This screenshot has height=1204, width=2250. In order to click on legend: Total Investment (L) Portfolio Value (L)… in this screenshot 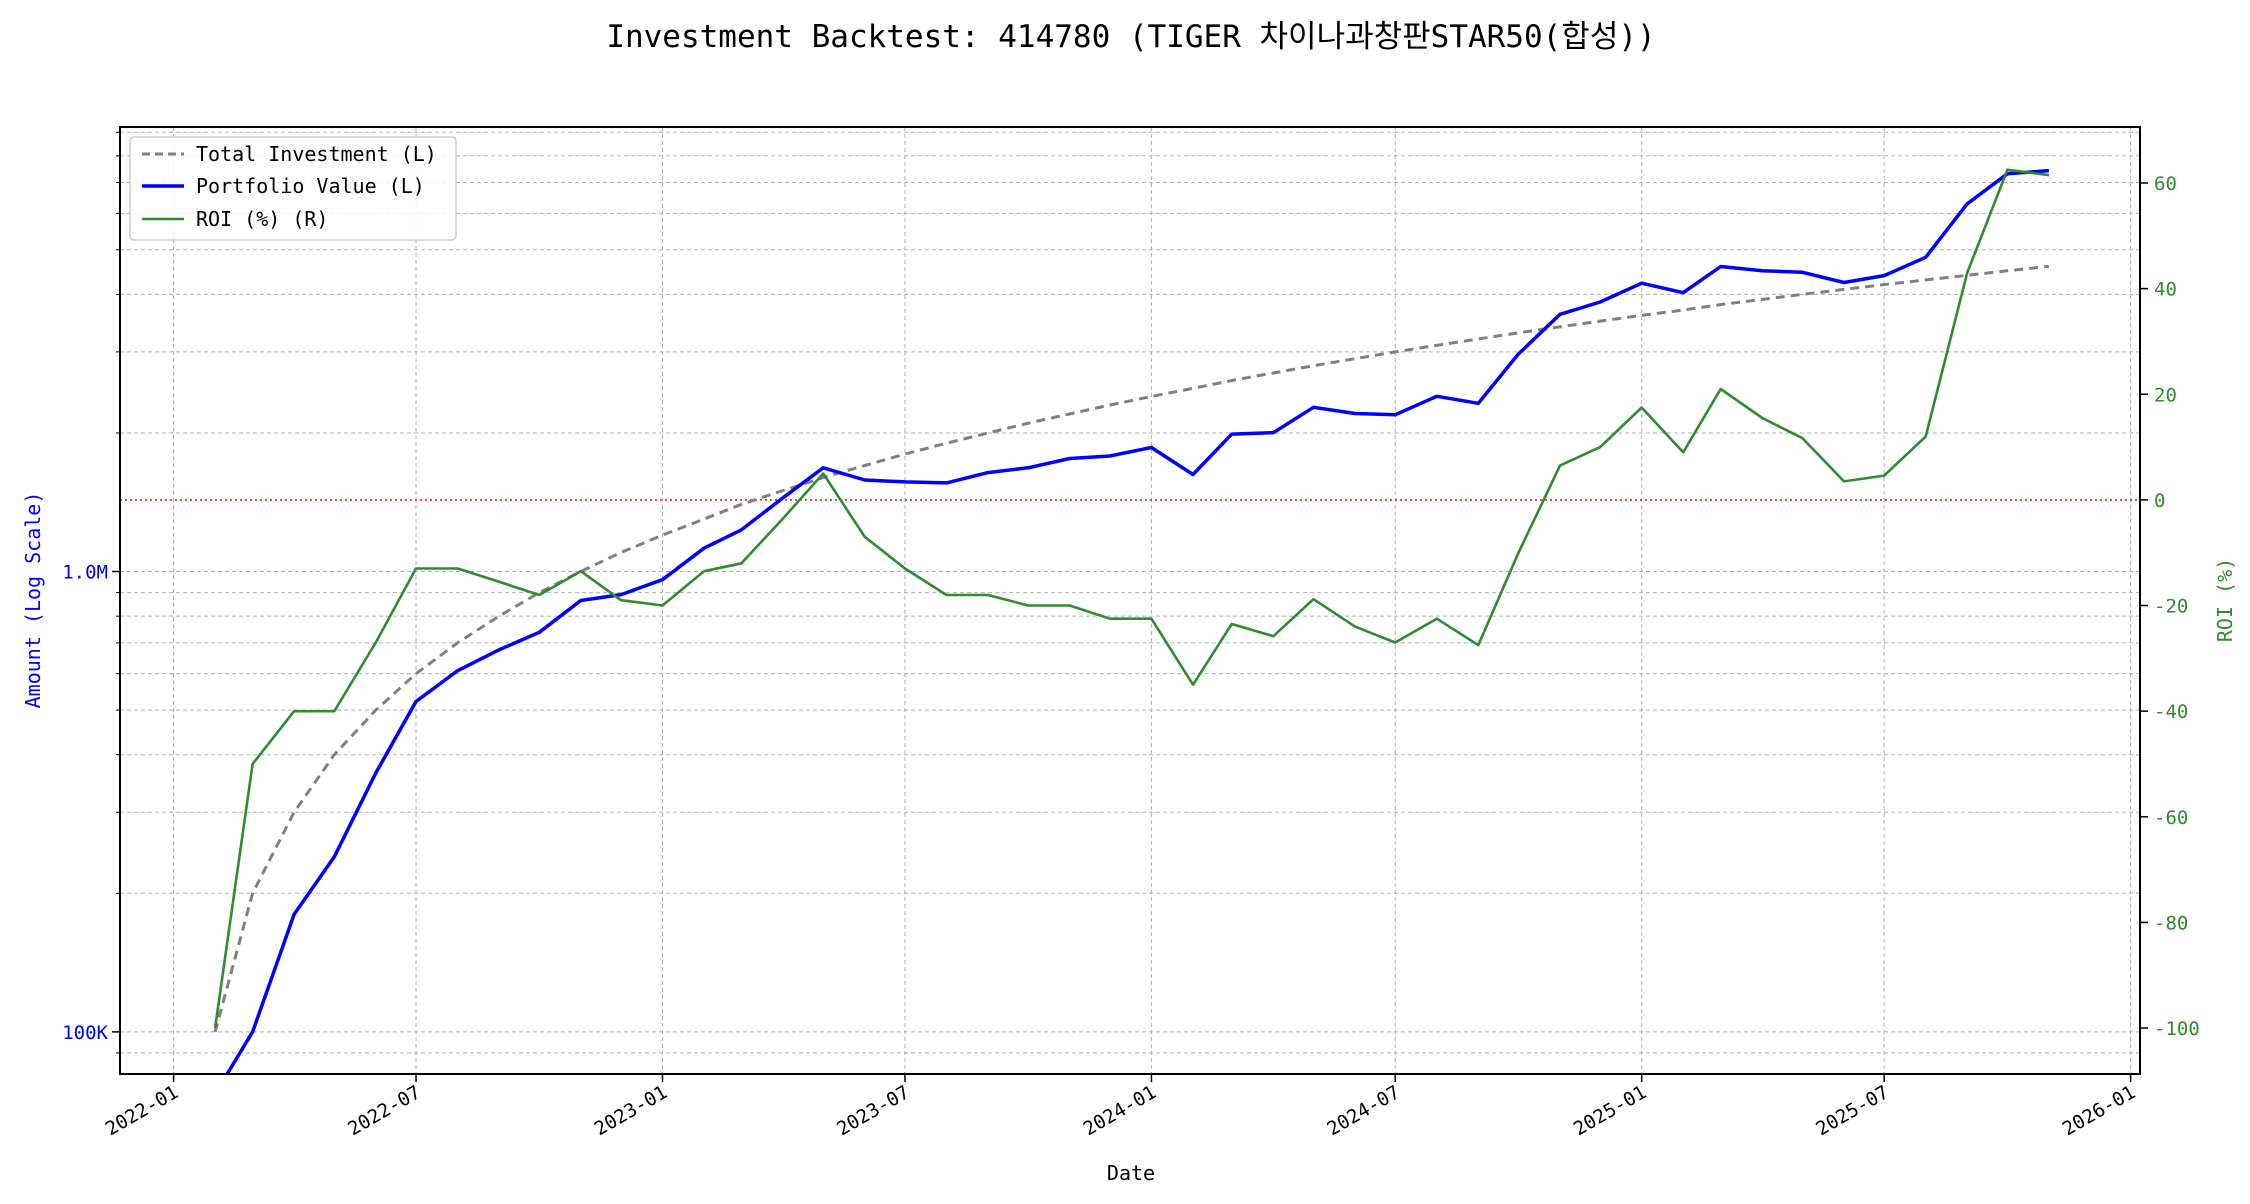, I will do `click(293, 188)`.